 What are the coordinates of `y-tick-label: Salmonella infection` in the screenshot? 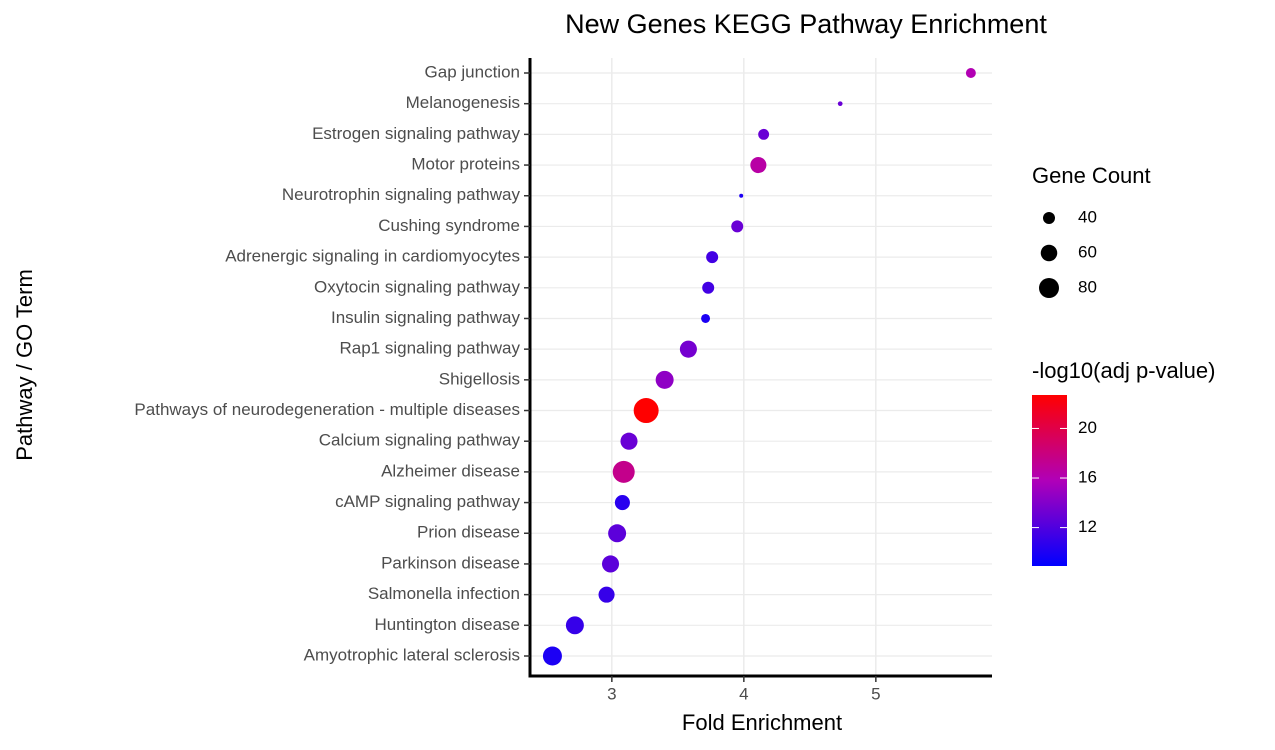 It's located at (444, 593).